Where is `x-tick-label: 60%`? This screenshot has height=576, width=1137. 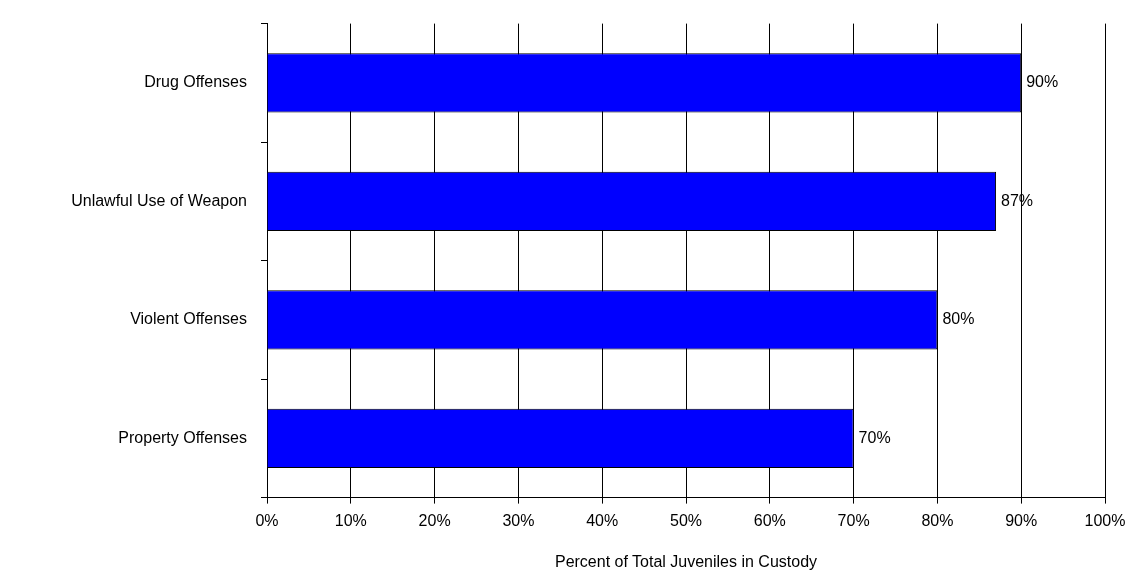 x-tick-label: 60% is located at coordinates (769, 520).